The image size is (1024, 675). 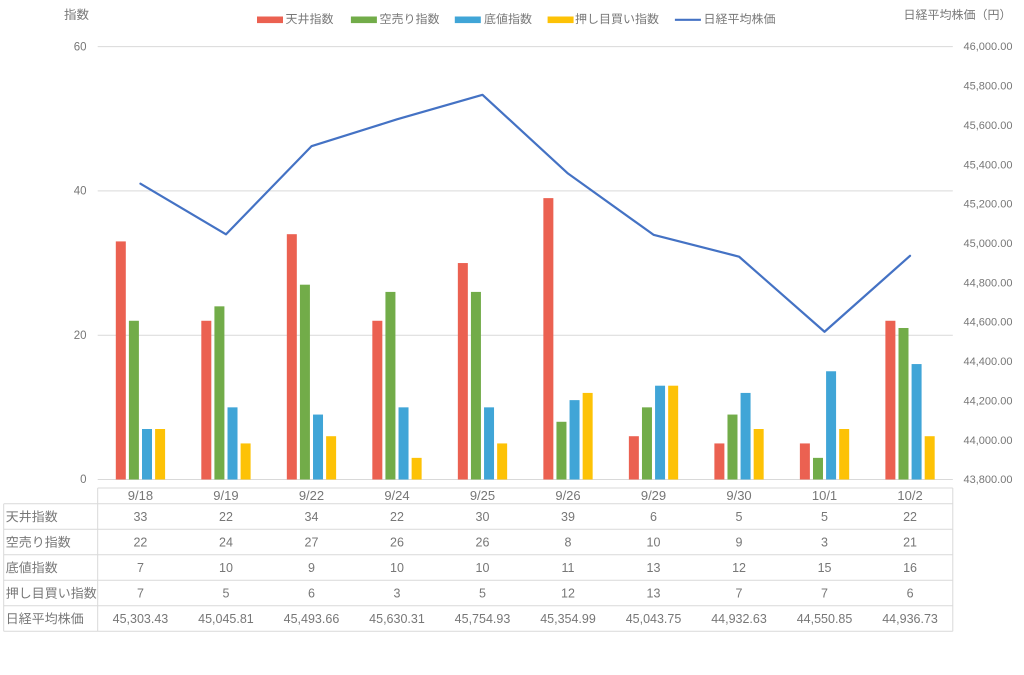 What do you see at coordinates (312, 517) in the screenshot?
I see `svg-text: 34` at bounding box center [312, 517].